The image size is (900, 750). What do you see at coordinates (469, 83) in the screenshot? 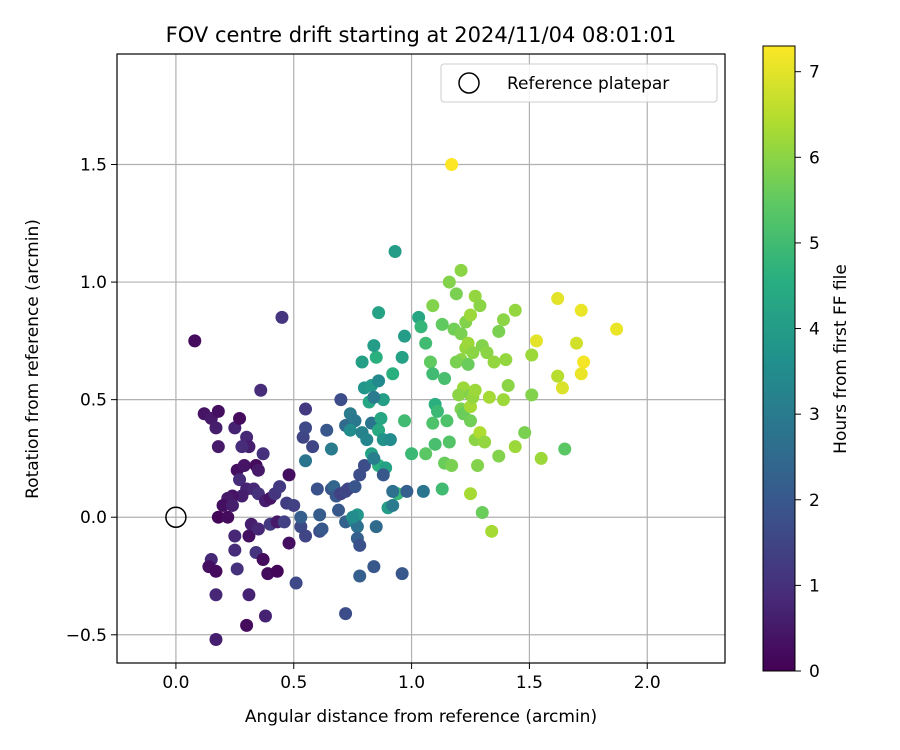
I see `legend-marker-icon` at bounding box center [469, 83].